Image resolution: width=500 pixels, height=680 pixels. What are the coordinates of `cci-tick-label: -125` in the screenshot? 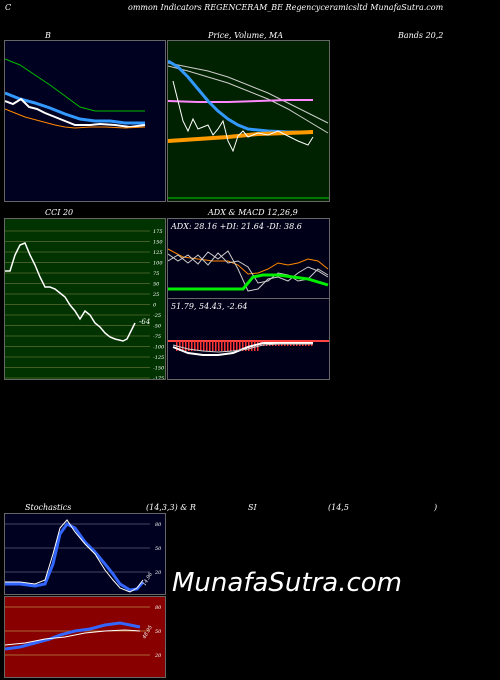 It's located at (158, 358).